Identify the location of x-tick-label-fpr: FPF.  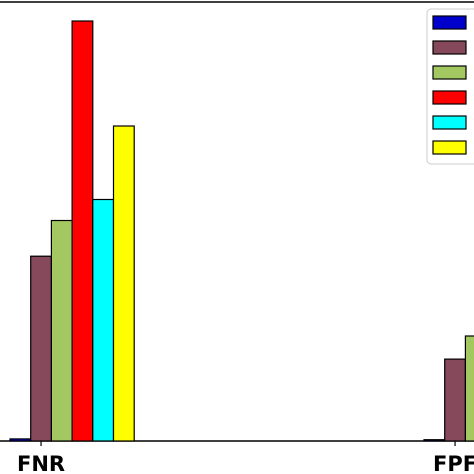
(453, 463).